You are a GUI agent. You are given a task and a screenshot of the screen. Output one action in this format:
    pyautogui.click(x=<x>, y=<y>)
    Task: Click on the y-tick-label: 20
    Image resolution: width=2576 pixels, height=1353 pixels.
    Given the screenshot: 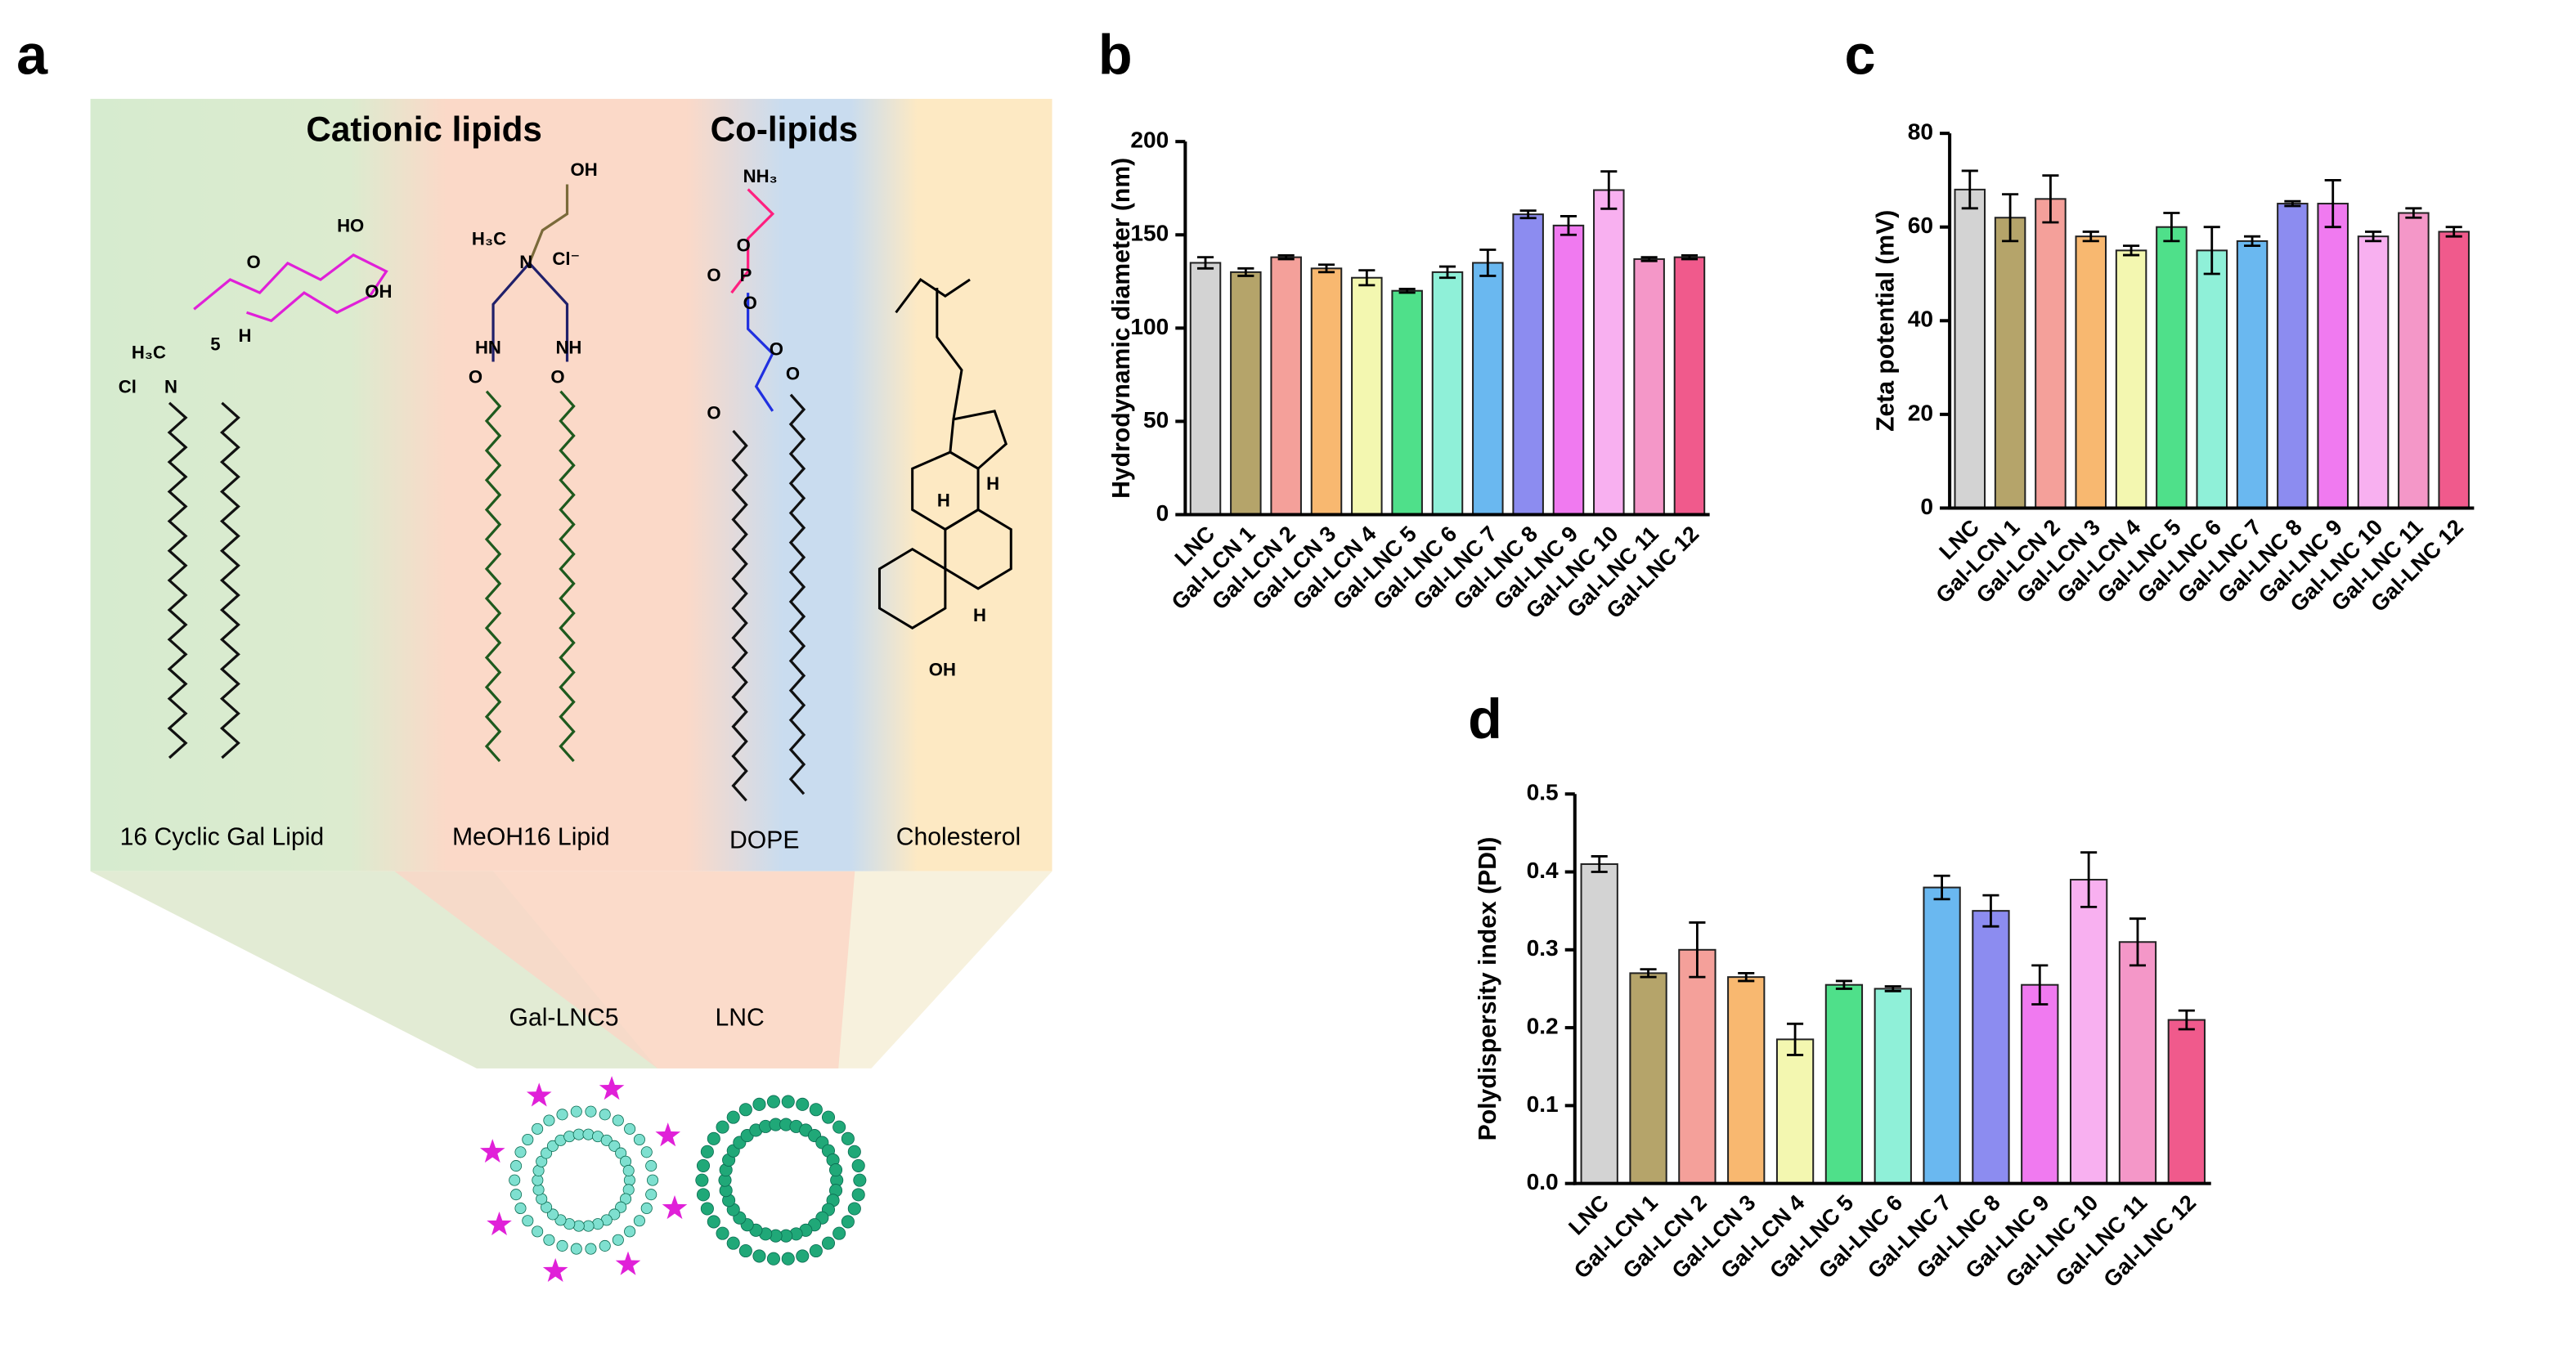 What is the action you would take?
    pyautogui.click(x=1920, y=412)
    